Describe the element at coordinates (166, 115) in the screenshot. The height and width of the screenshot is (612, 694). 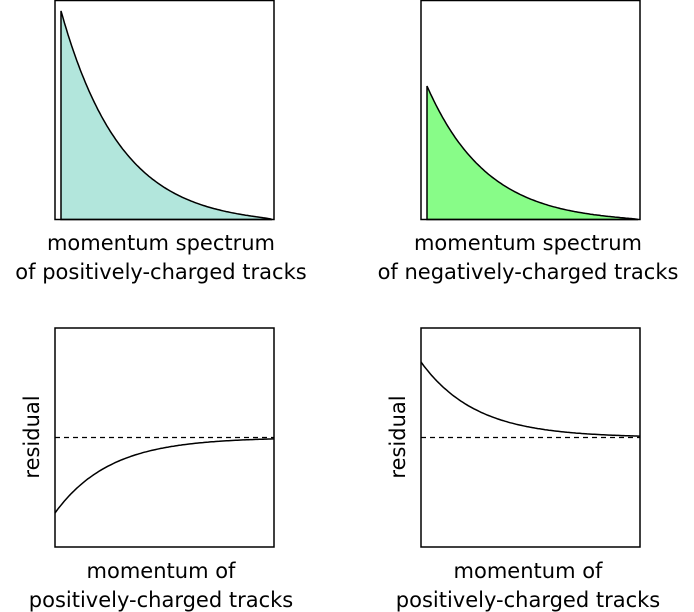
I see `positive-spectrum-area` at that location.